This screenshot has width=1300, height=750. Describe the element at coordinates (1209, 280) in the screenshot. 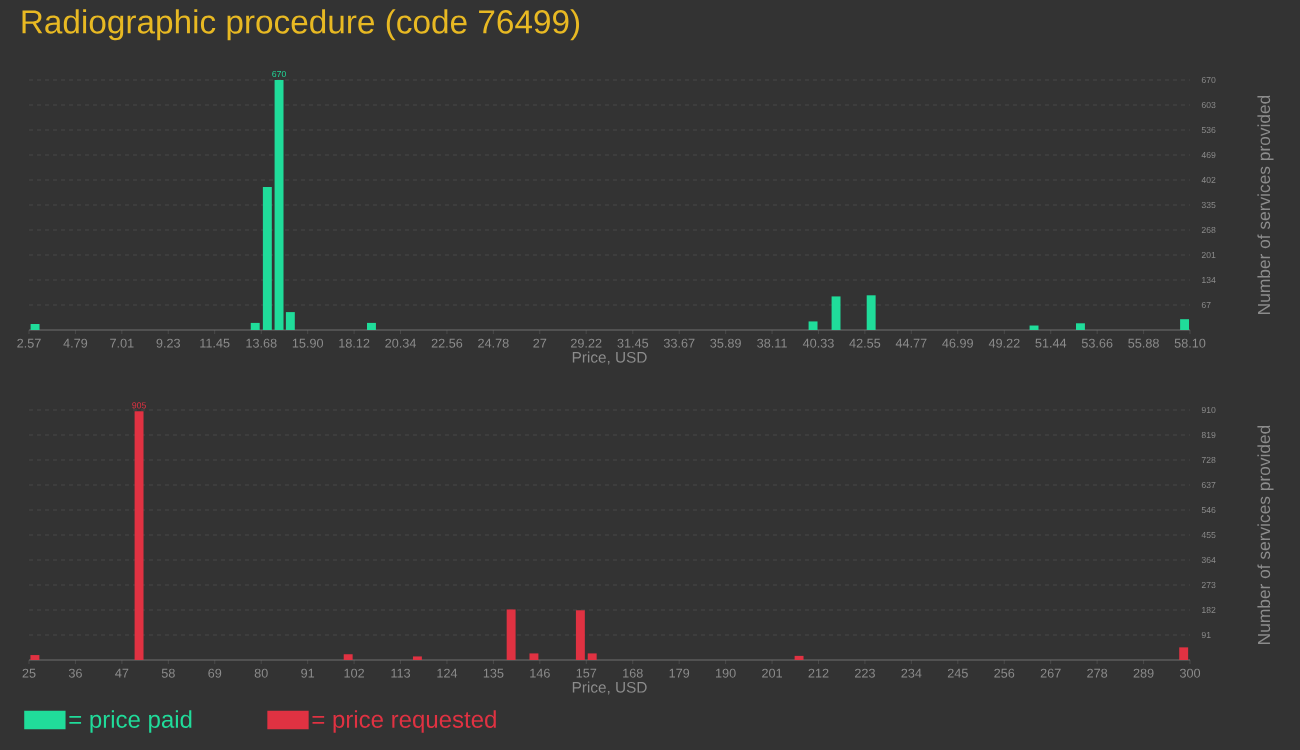

I see `y-tick-label: 134` at that location.